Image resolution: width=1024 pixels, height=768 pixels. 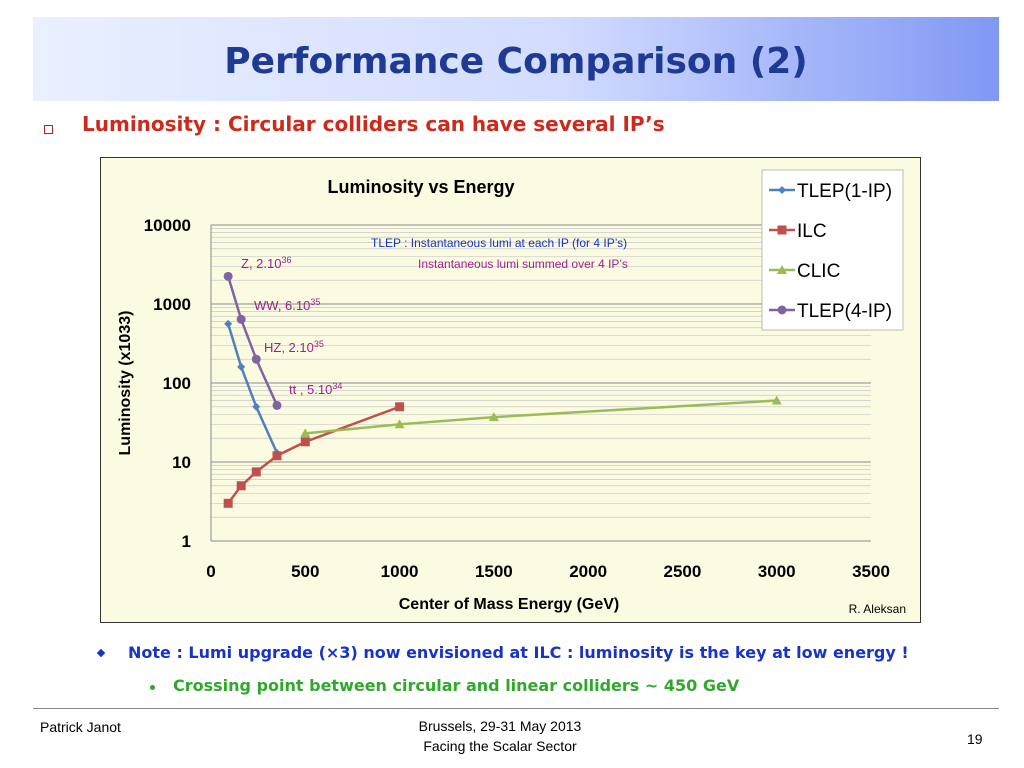 What do you see at coordinates (500, 746) in the screenshot?
I see `footer-event-line-2: Facing the Scalar Sector` at bounding box center [500, 746].